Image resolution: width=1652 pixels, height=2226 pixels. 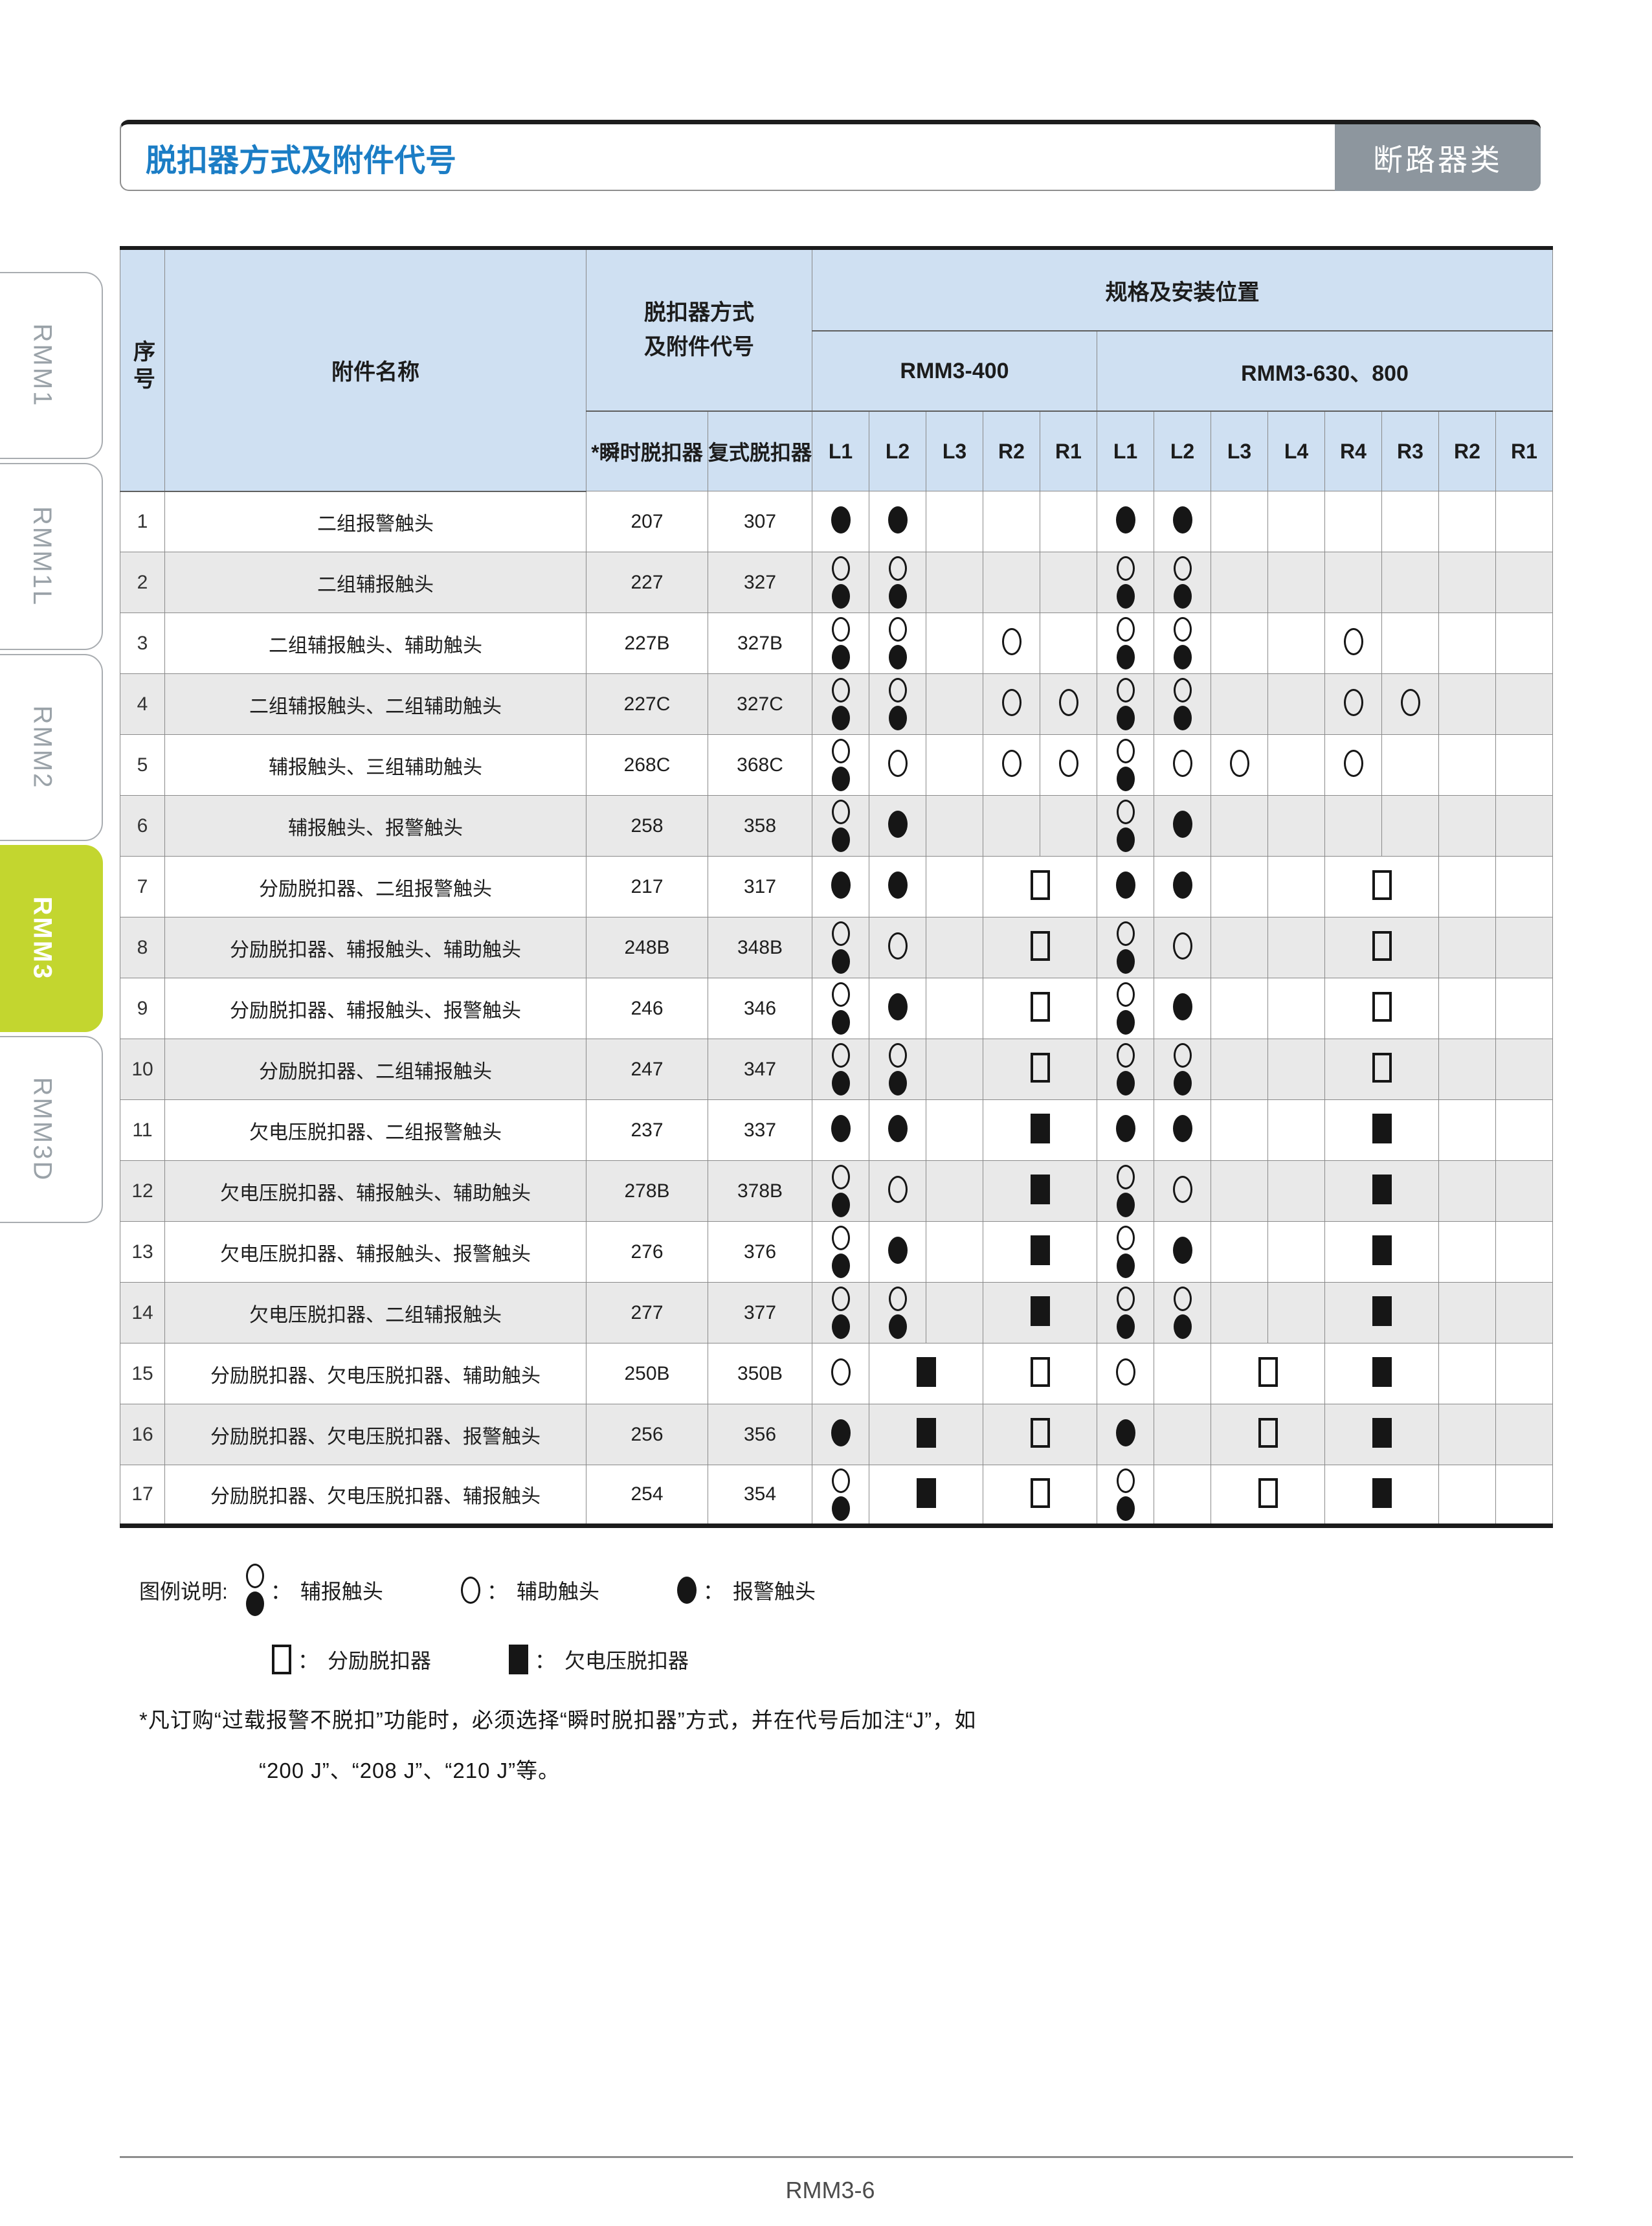 I want to click on compound-trip-code: 327, so click(x=760, y=582).